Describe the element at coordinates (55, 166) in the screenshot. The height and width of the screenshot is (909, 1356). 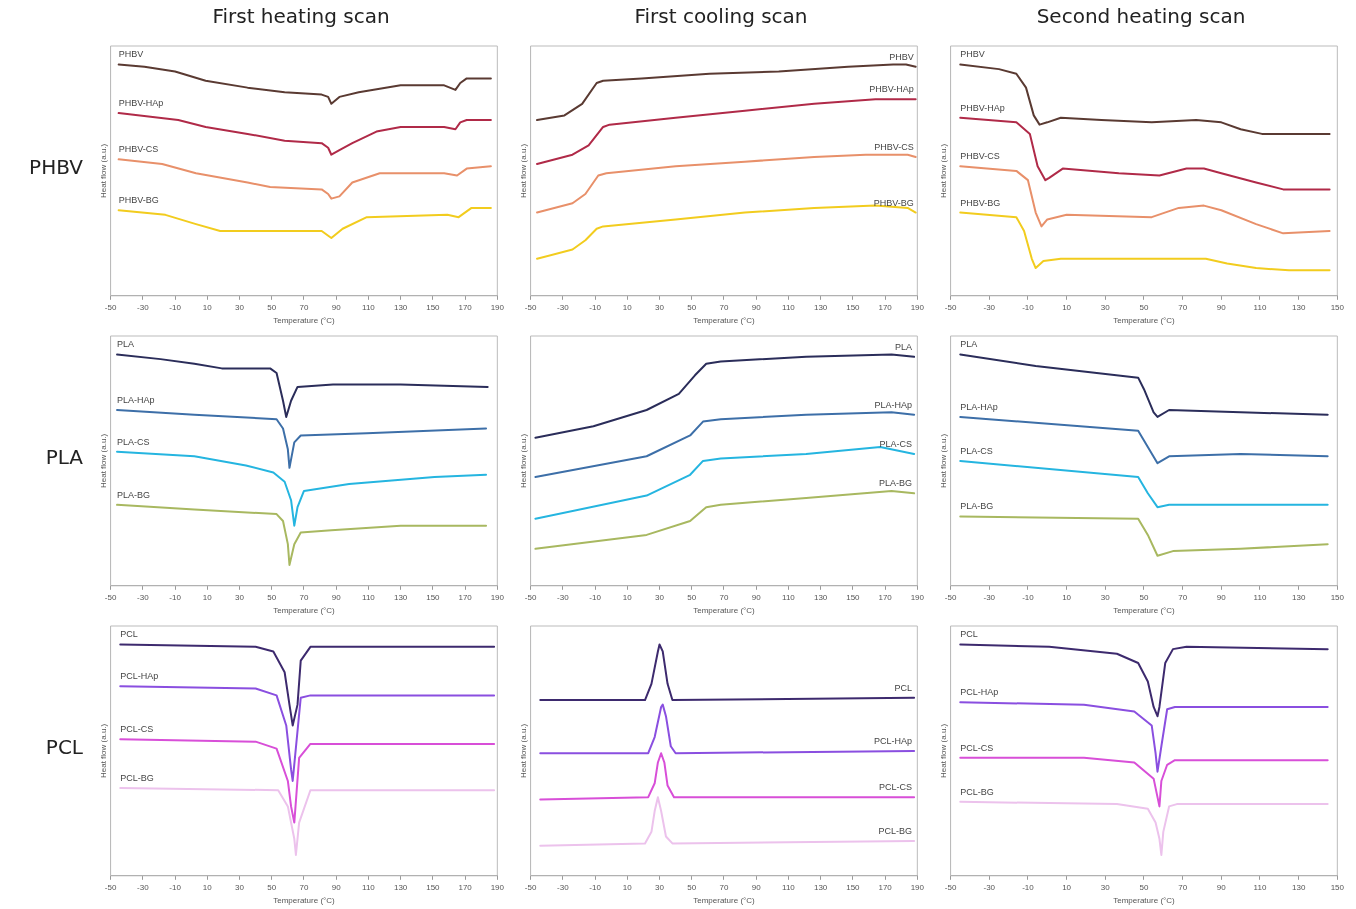
I see `text: PHBV` at that location.